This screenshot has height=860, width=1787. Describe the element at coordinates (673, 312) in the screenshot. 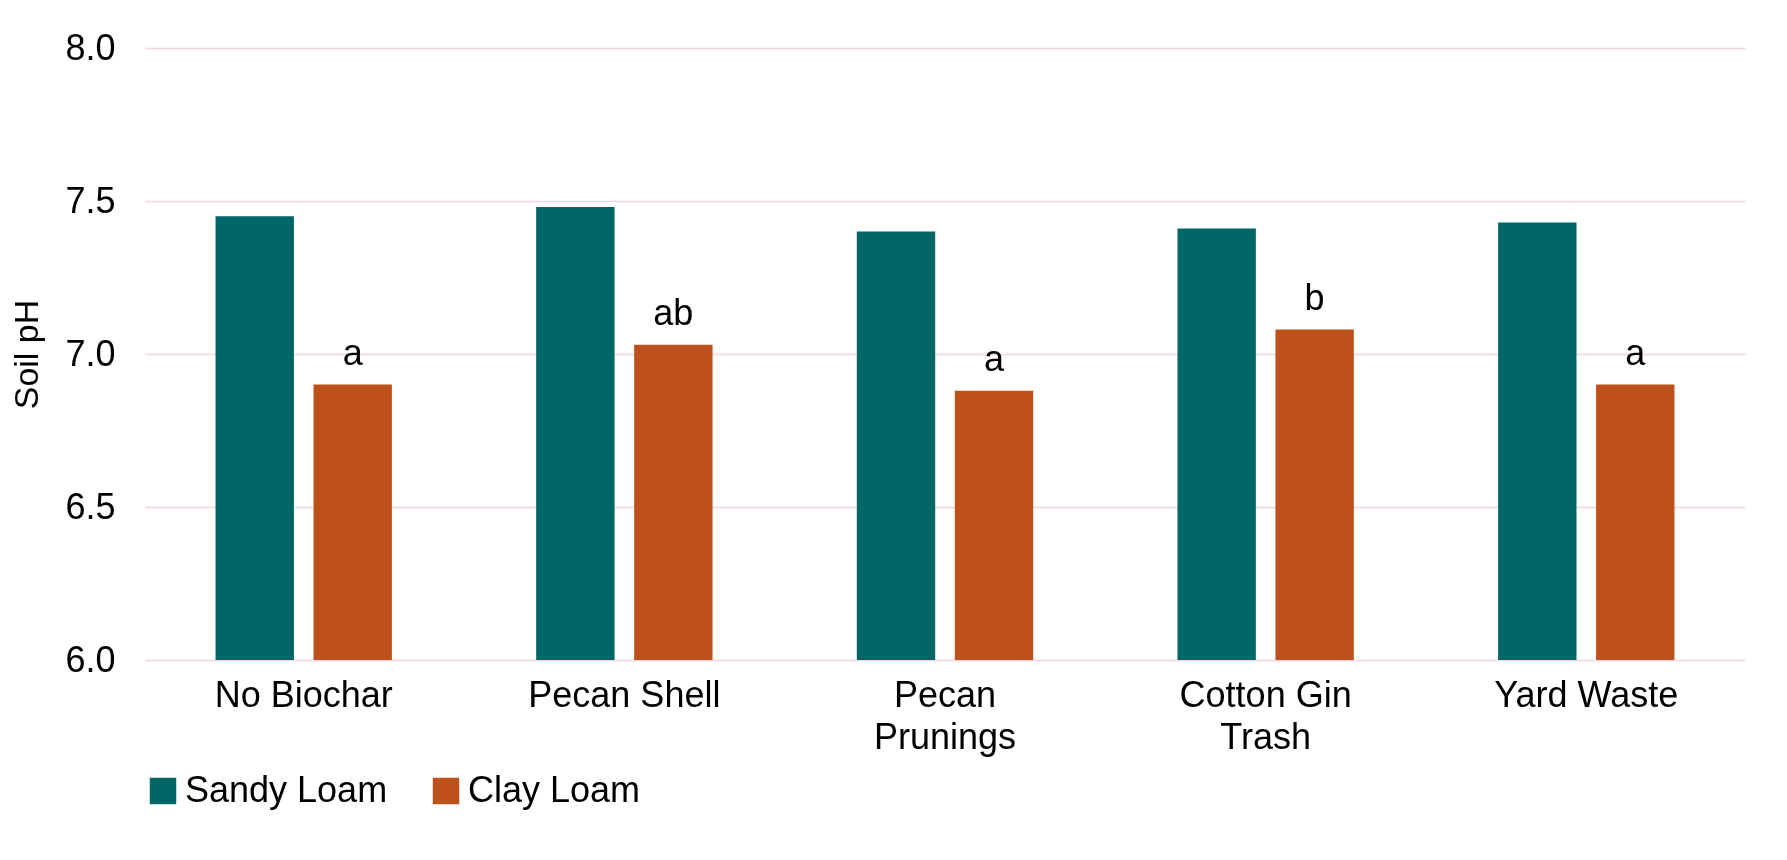

I see `annotation: ab` at that location.